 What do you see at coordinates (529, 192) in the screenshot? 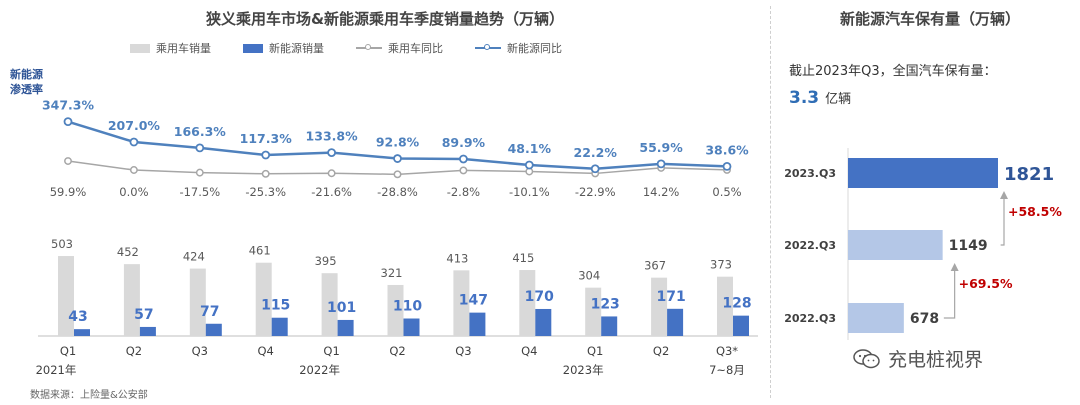
I see `label-passenger-yoy: -10.1%` at bounding box center [529, 192].